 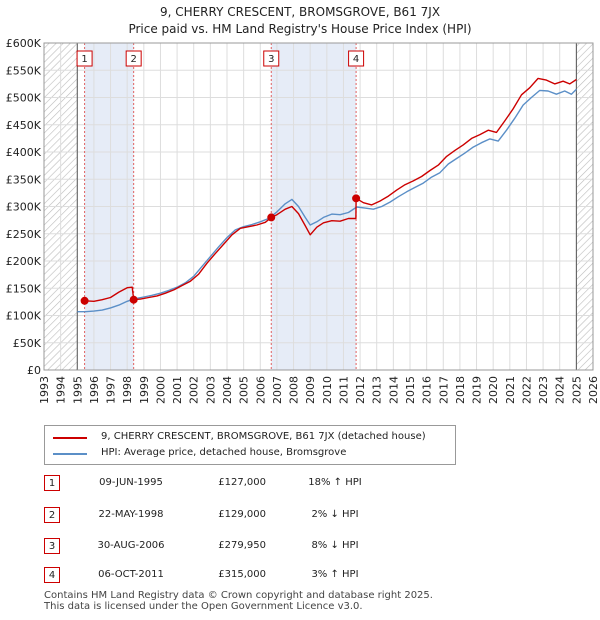 What do you see at coordinates (460, 390) in the screenshot?
I see `x-tick-label: 2018` at bounding box center [460, 390].